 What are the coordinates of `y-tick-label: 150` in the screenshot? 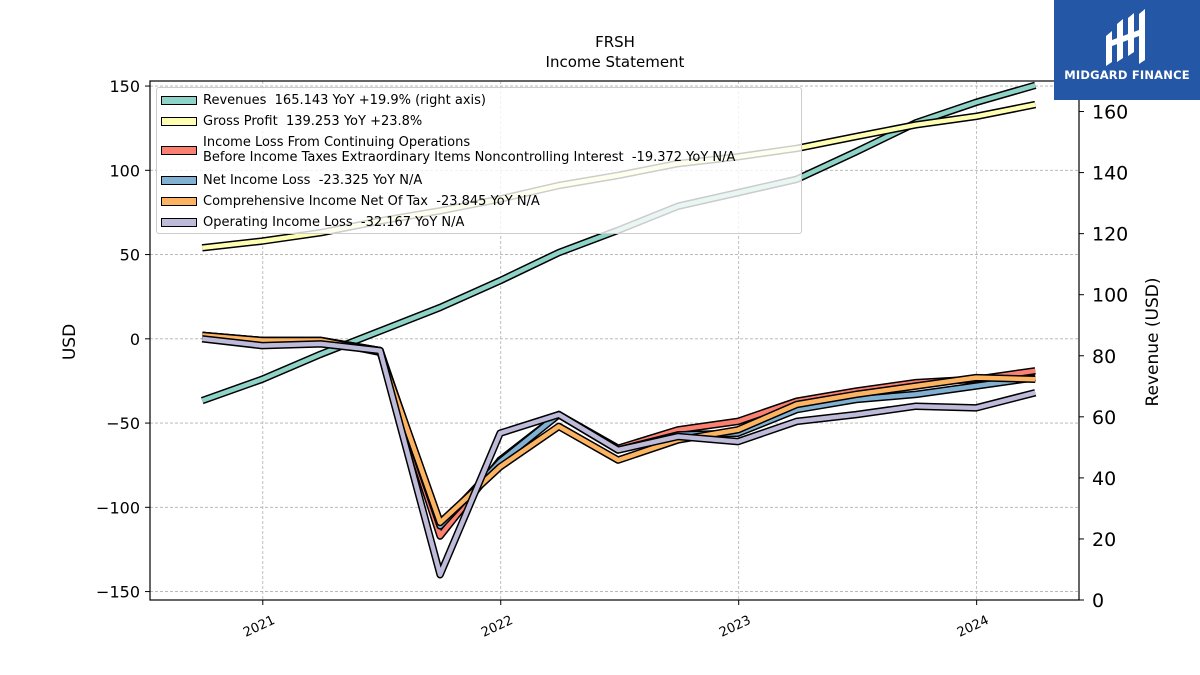 It's located at (124, 86).